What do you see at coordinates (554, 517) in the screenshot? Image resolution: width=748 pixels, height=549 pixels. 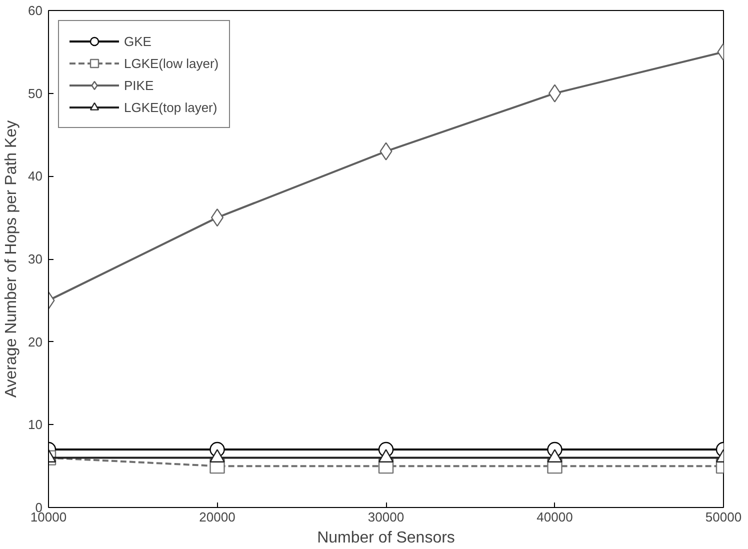 I see `x-tick-label: 40000` at bounding box center [554, 517].